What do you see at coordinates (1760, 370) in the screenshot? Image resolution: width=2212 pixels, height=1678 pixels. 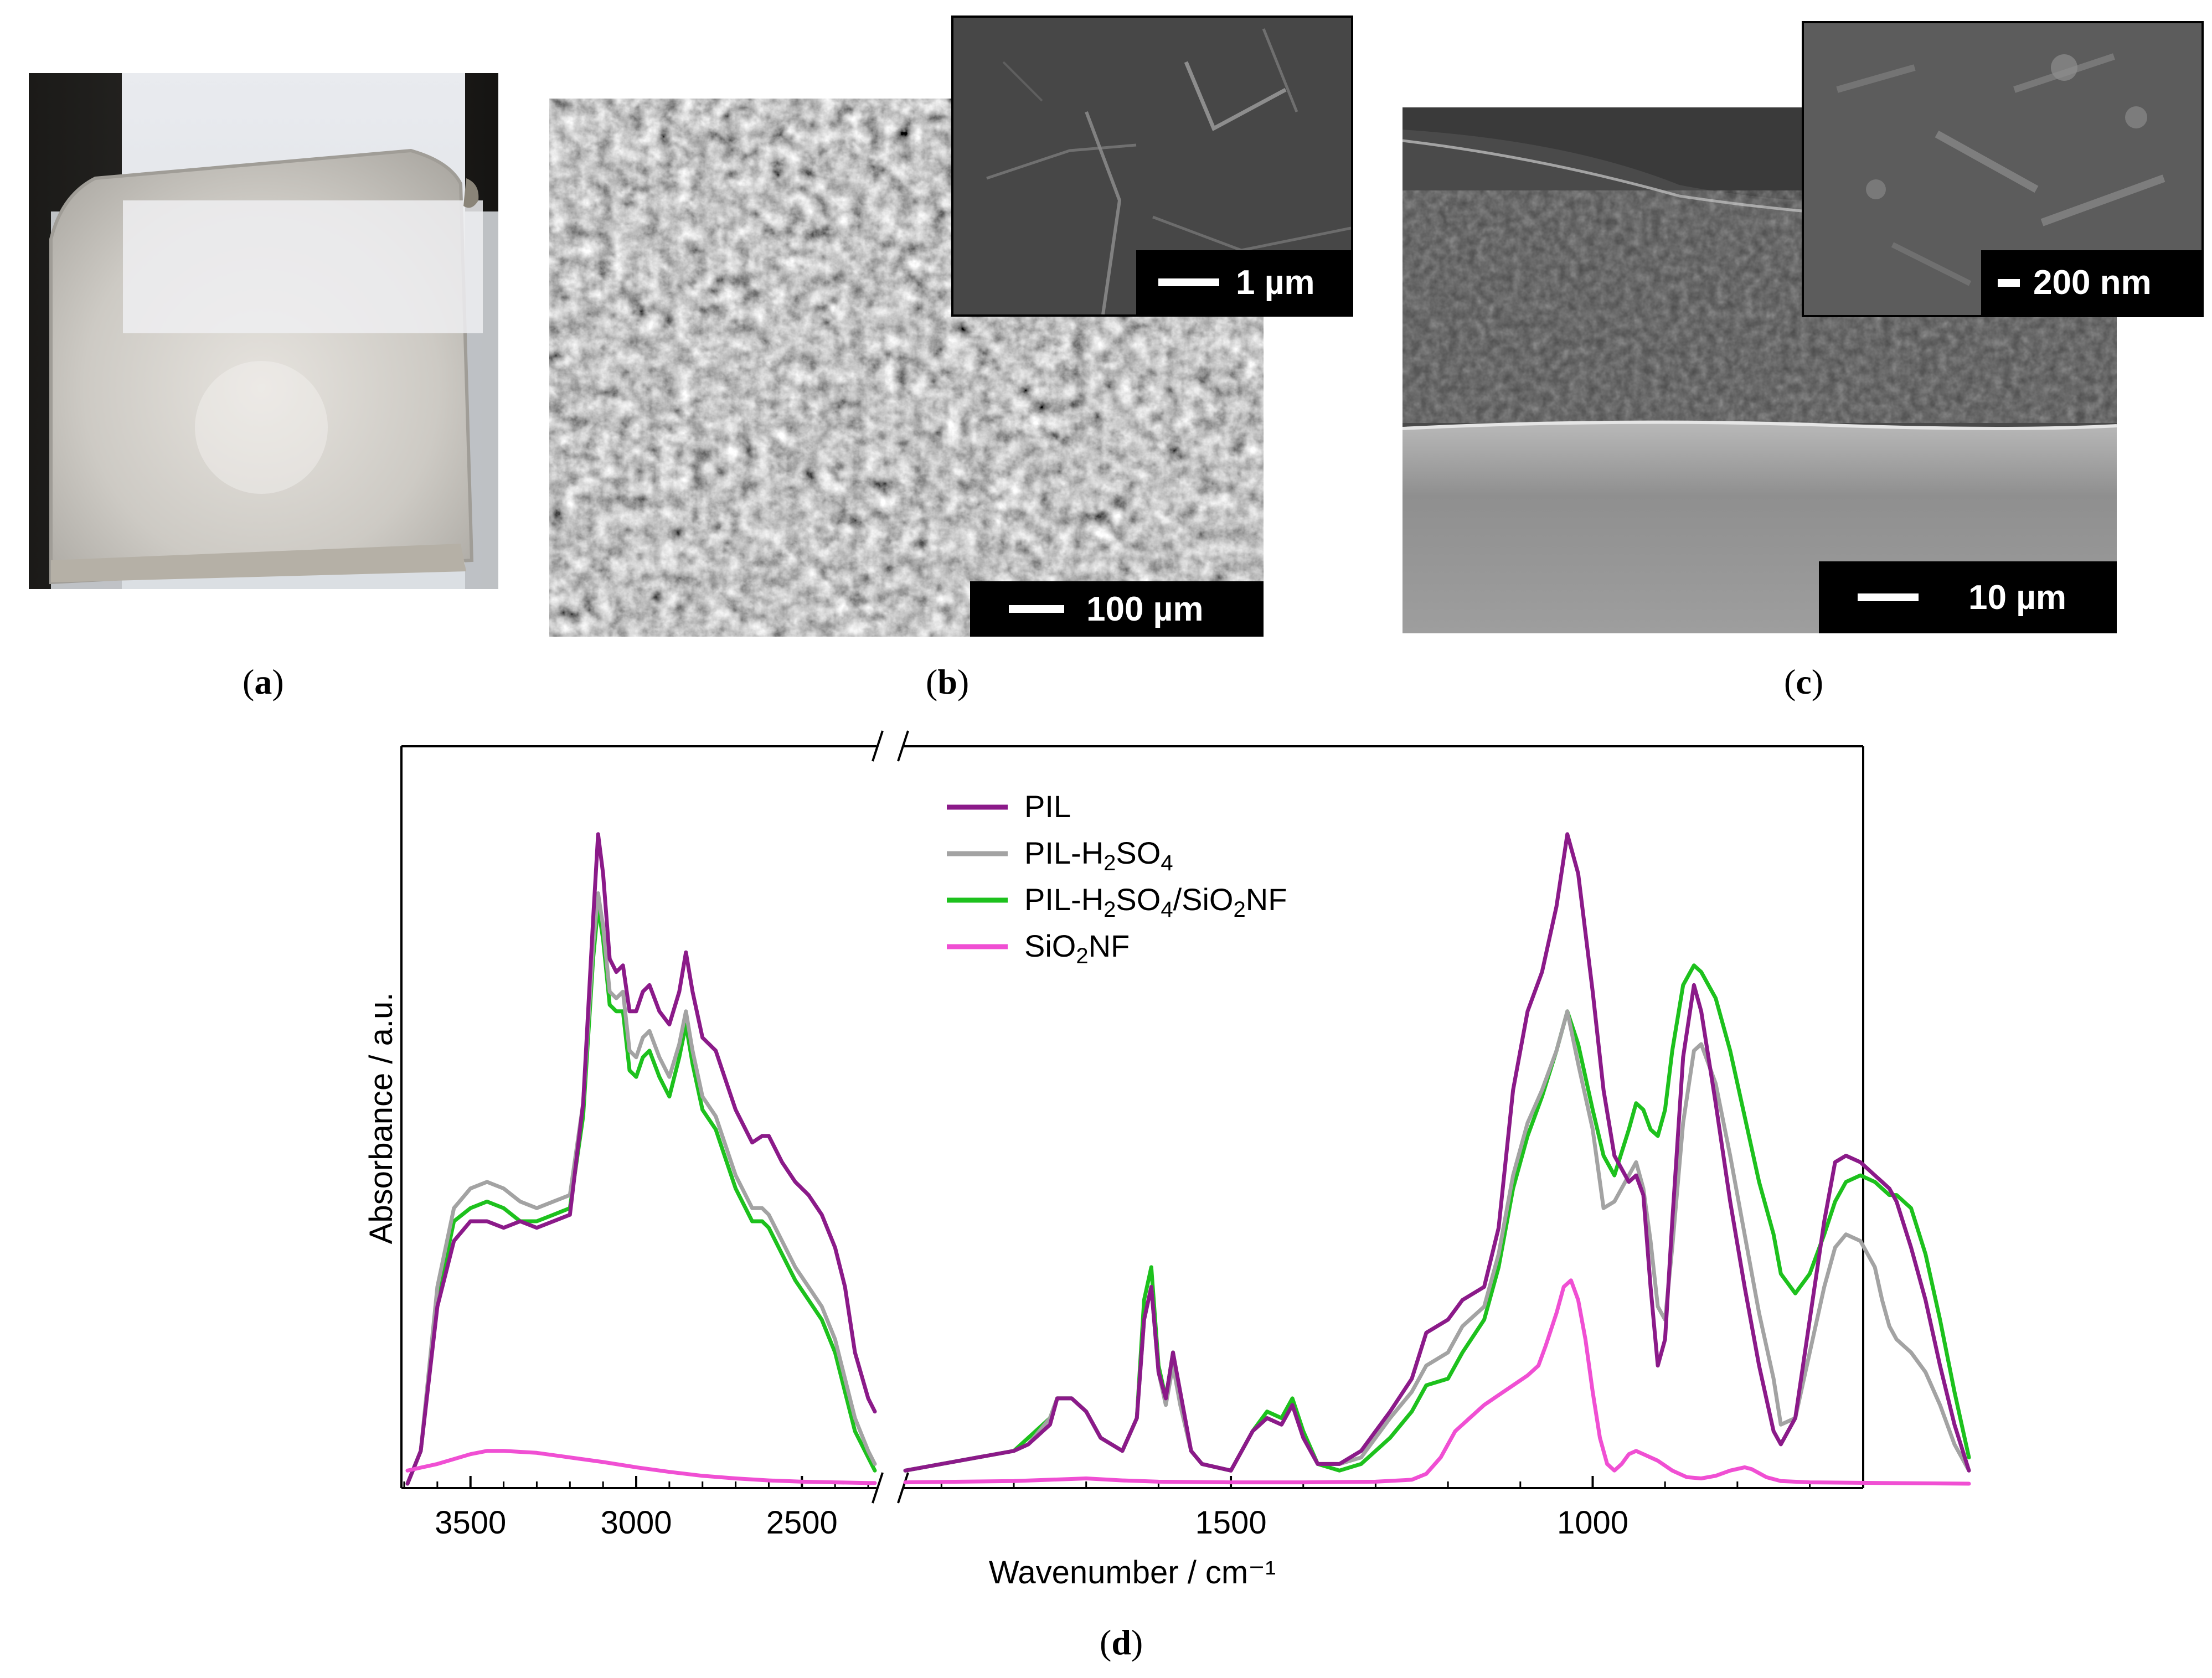 I see `sem-cross-section-image: 10 µm` at bounding box center [1760, 370].